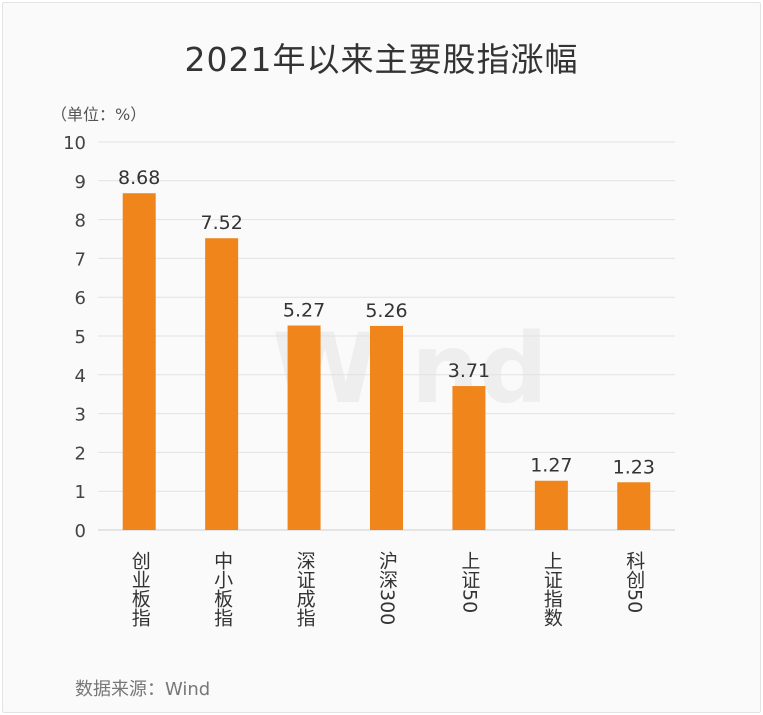 This screenshot has height=715, width=763. I want to click on y-tick-label: 2, so click(80, 453).